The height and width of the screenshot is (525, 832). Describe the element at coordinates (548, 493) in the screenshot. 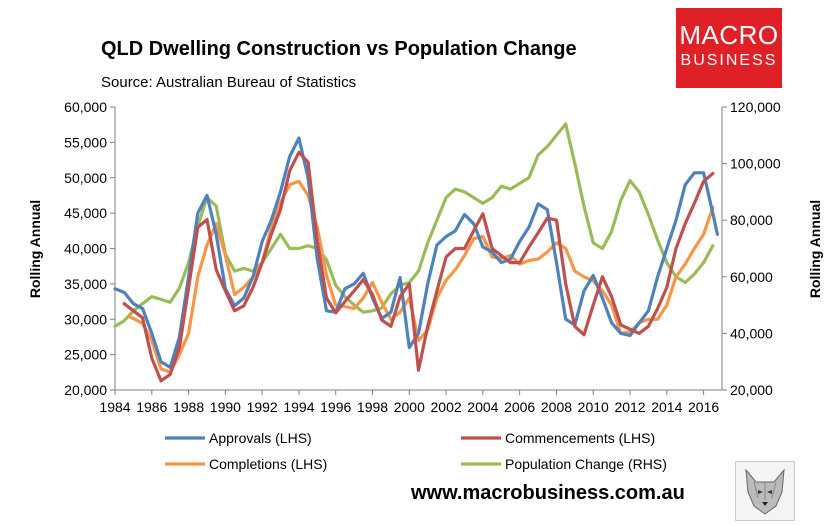

I see `website-url: www.macrobusiness.com.au` at that location.